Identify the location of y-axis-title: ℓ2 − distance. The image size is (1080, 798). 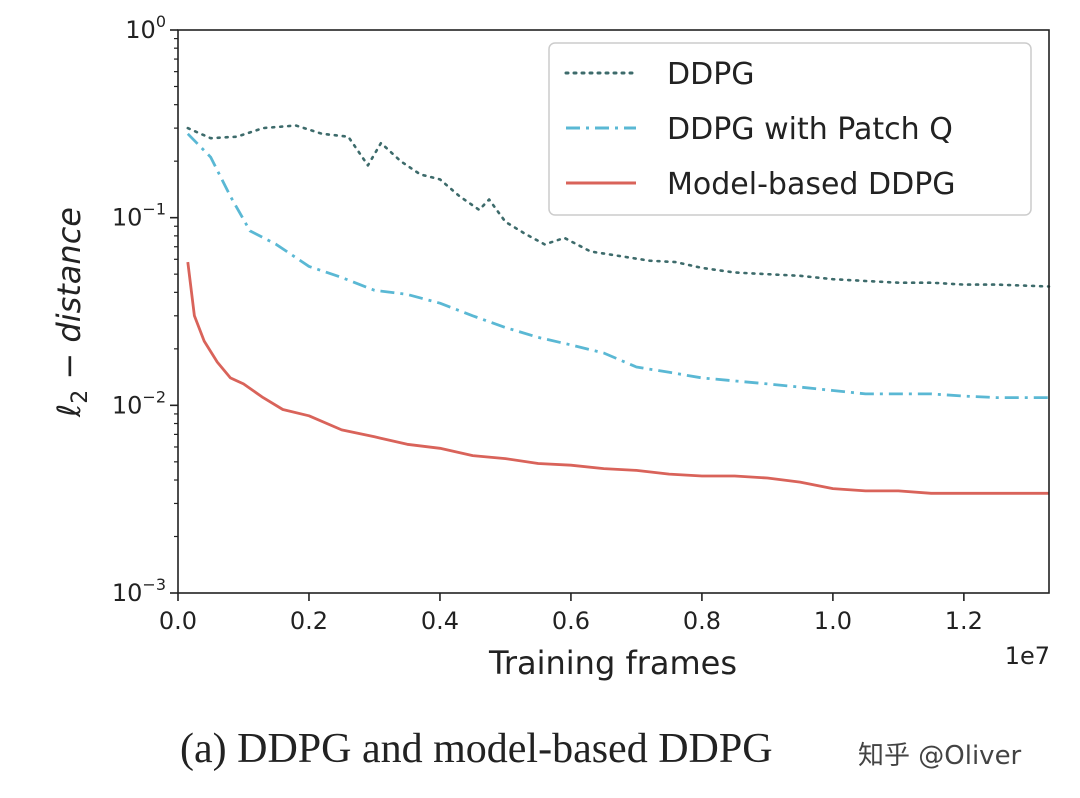
(71, 312).